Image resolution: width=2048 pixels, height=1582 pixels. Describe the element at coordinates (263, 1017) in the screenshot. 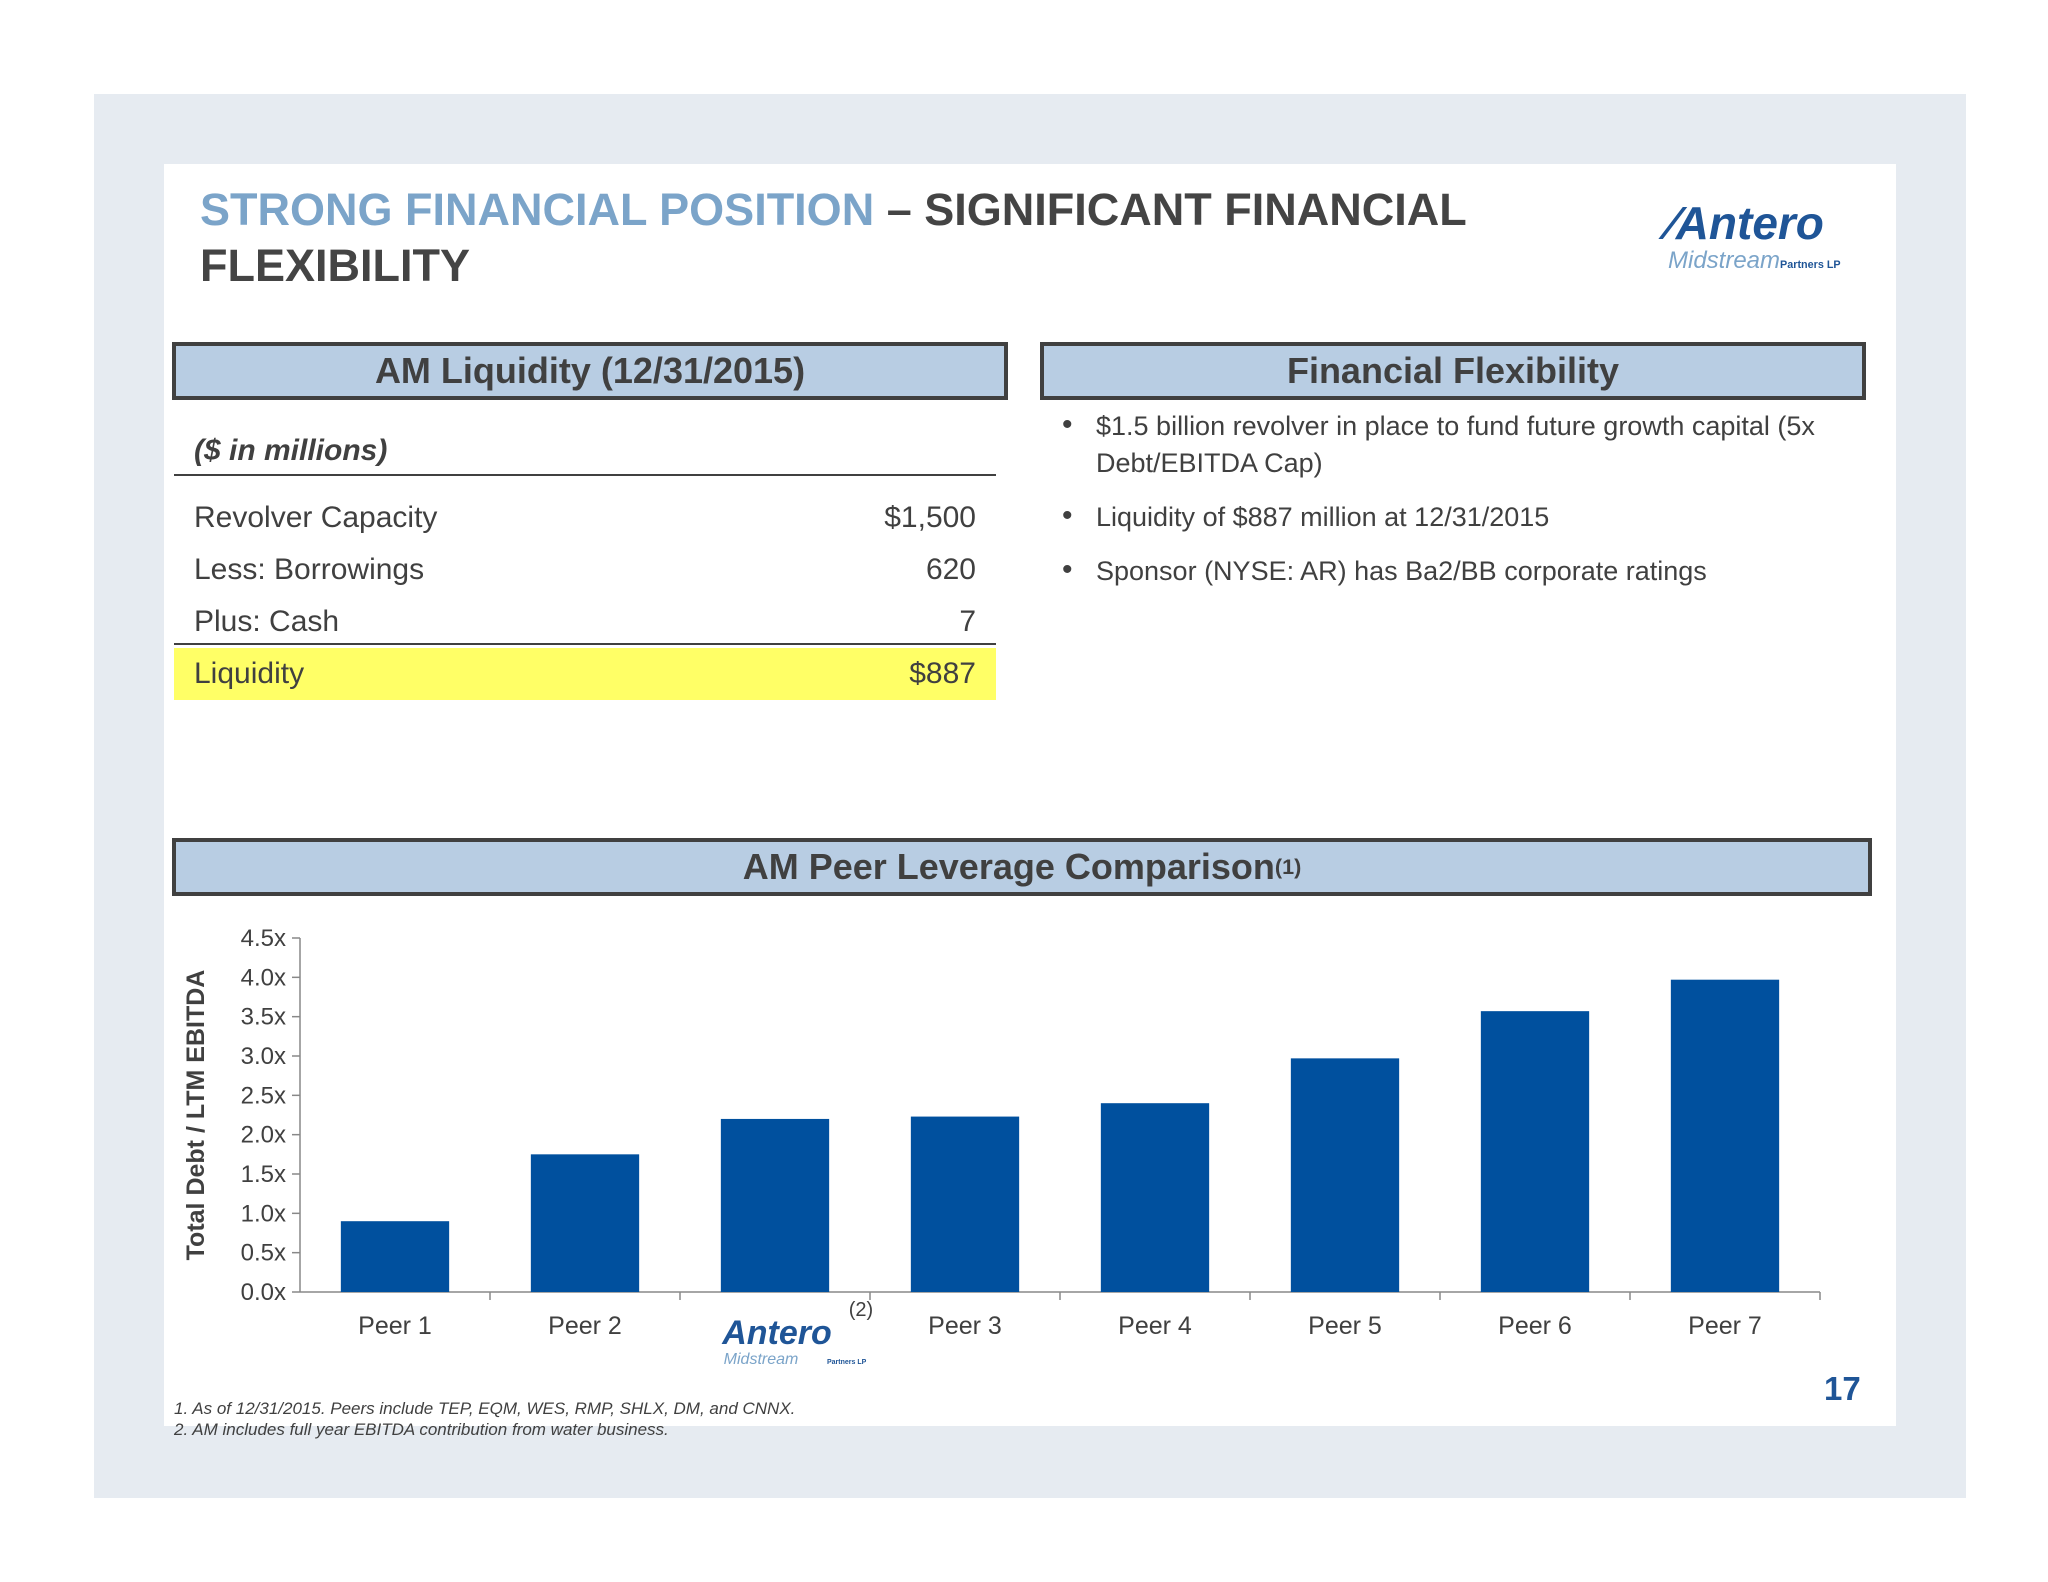

I see `y-tick-label: 3.5x` at that location.